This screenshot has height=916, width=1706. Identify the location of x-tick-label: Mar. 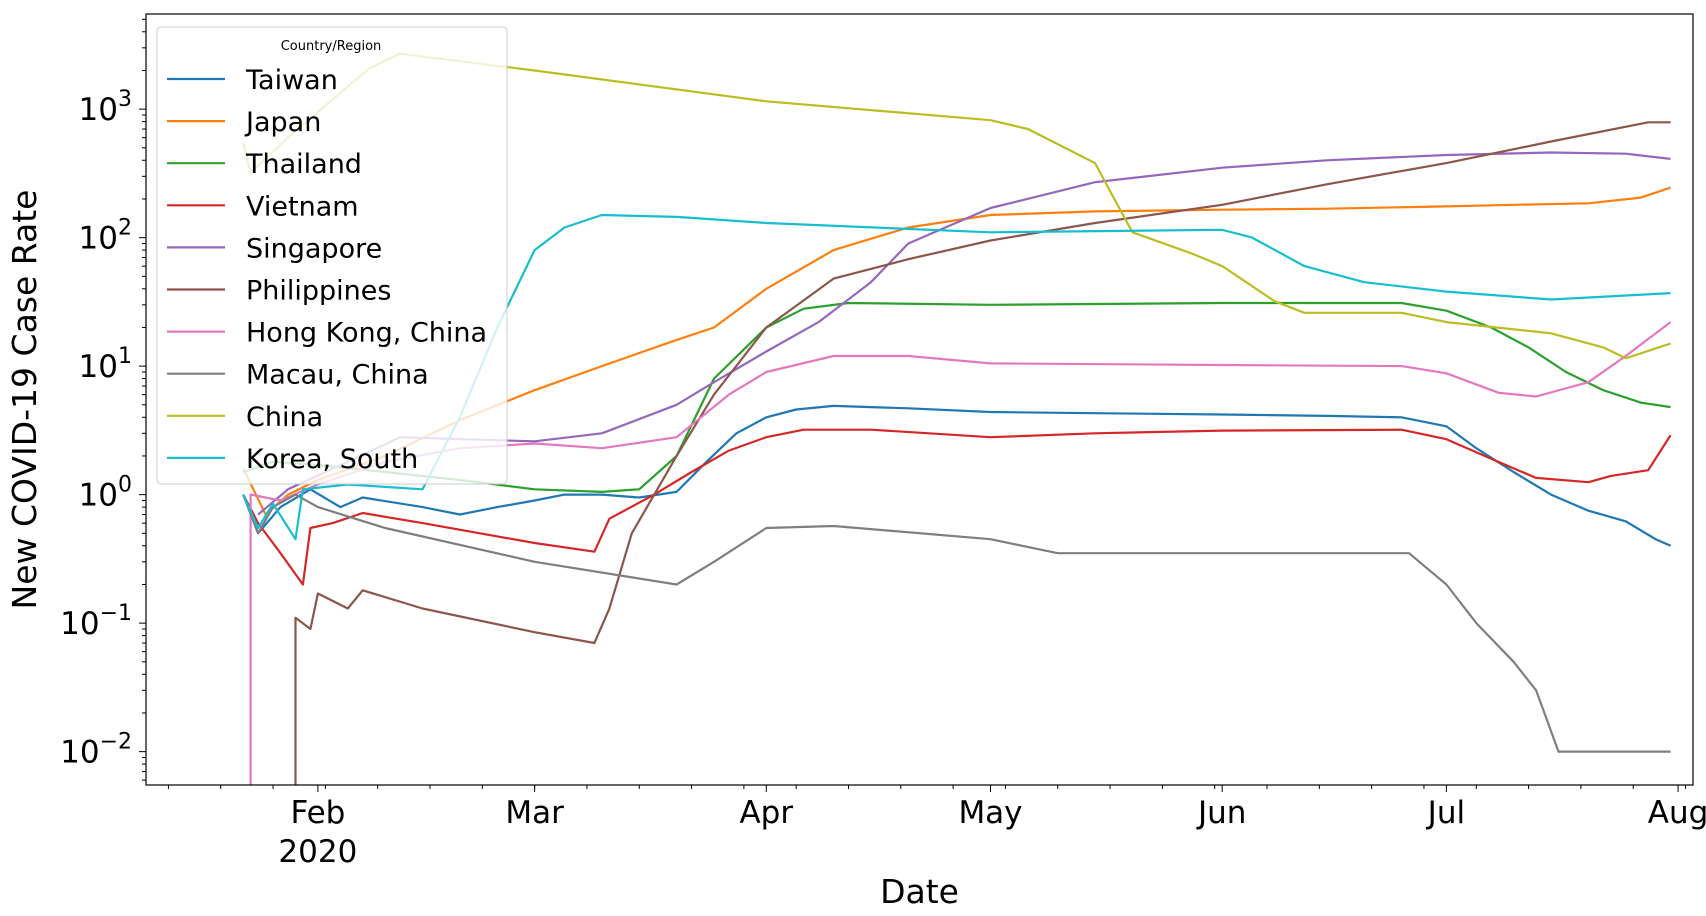
(534, 813).